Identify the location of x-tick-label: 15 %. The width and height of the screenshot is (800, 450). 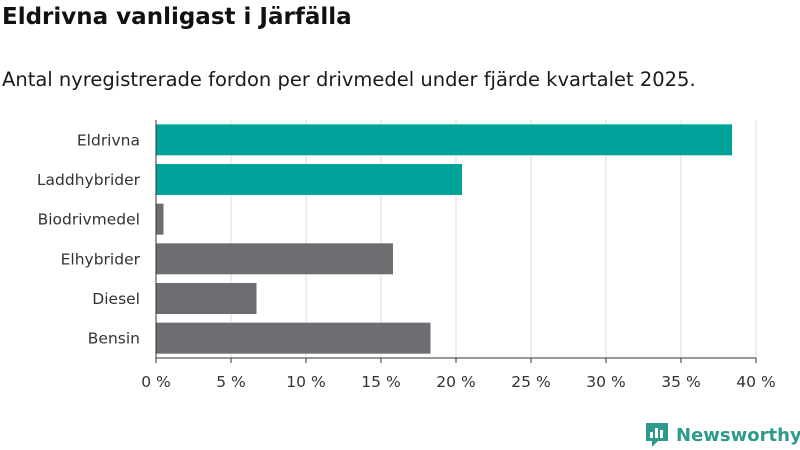
(380, 382).